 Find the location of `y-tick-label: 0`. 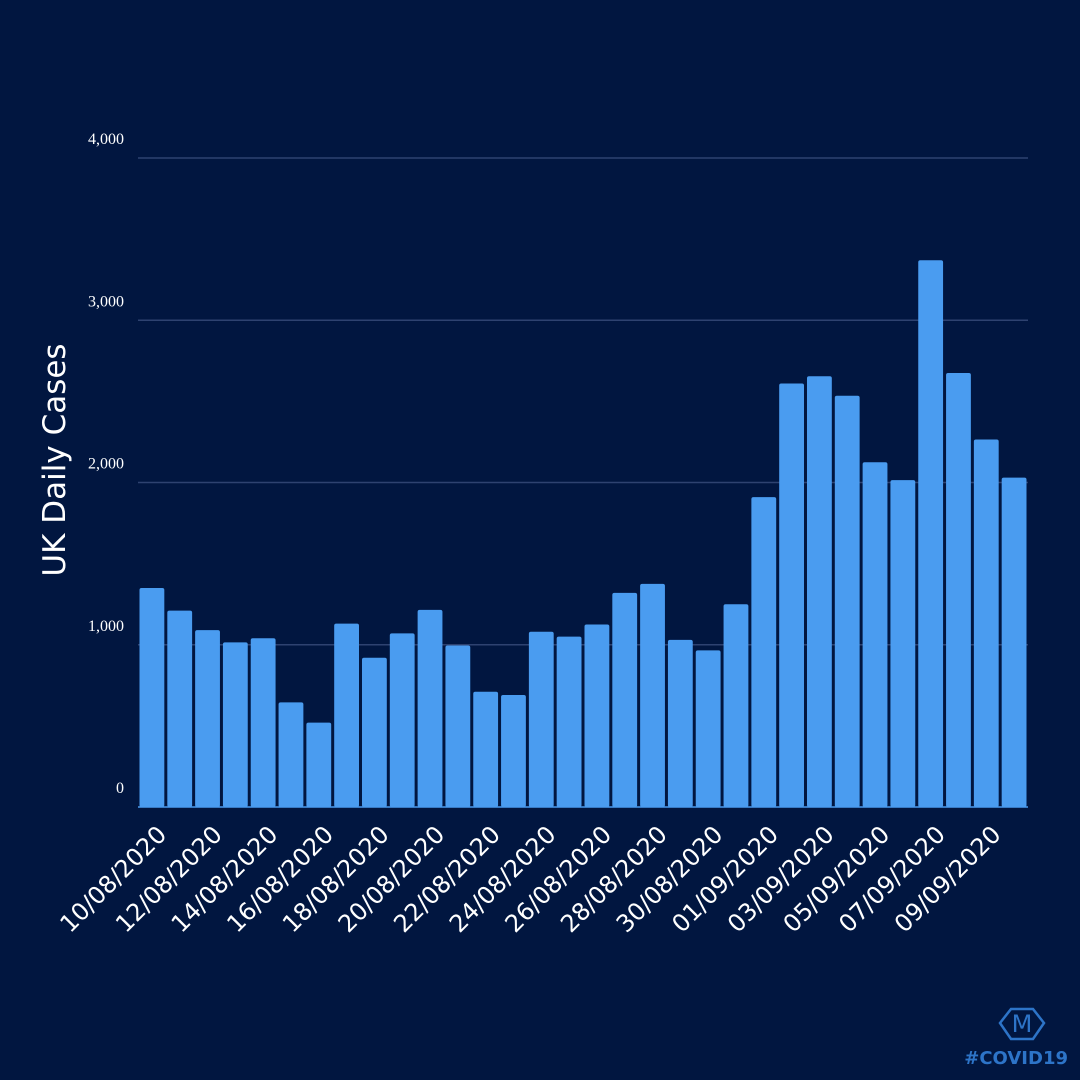

y-tick-label: 0 is located at coordinates (120, 788).